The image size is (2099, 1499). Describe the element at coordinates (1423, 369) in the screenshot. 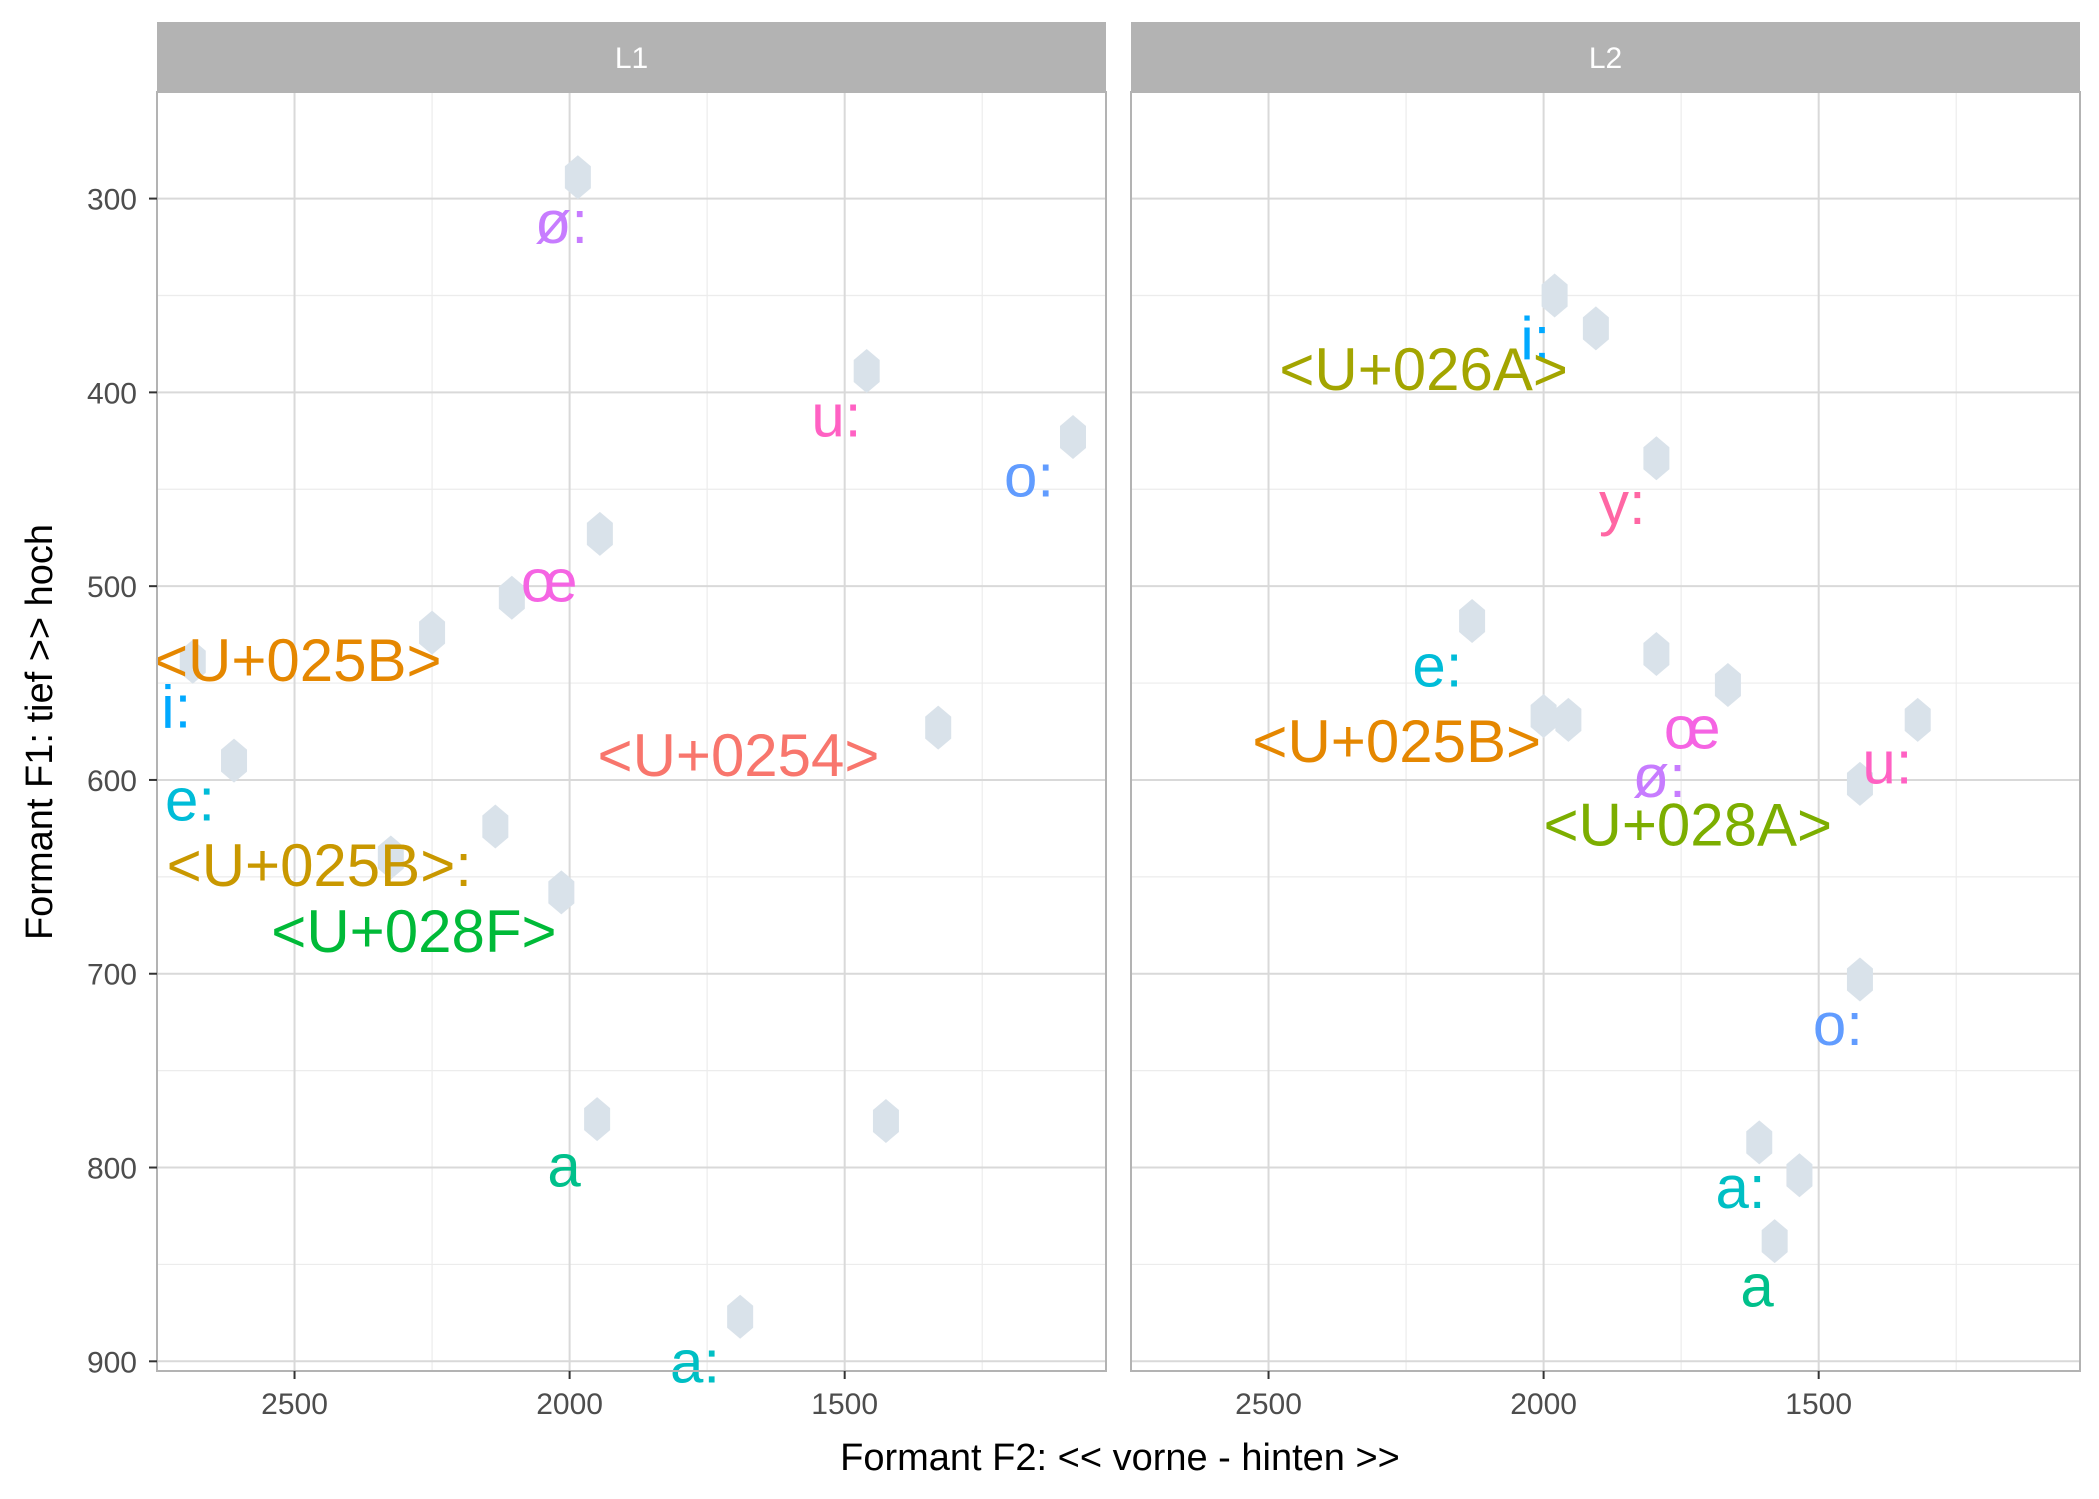

I see `vowel-label: <U+026A>` at that location.